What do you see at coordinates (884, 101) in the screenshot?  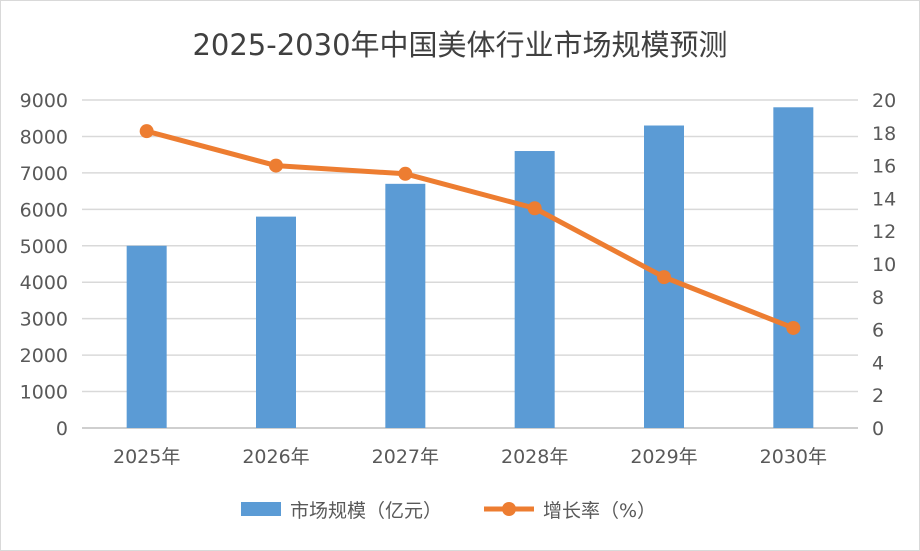 I see `y-right-tick-label: 20` at bounding box center [884, 101].